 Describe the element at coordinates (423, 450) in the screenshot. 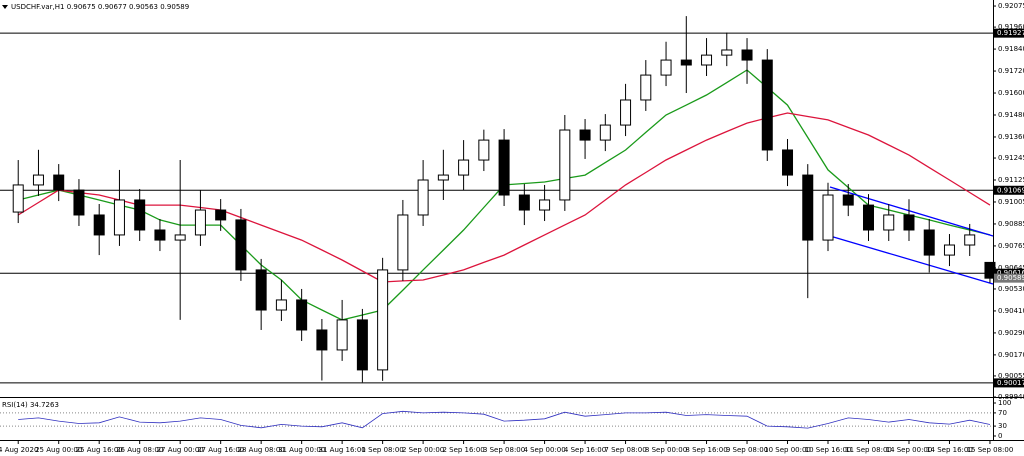

I see `x-tick-label: 2 Sep 00:00` at that location.